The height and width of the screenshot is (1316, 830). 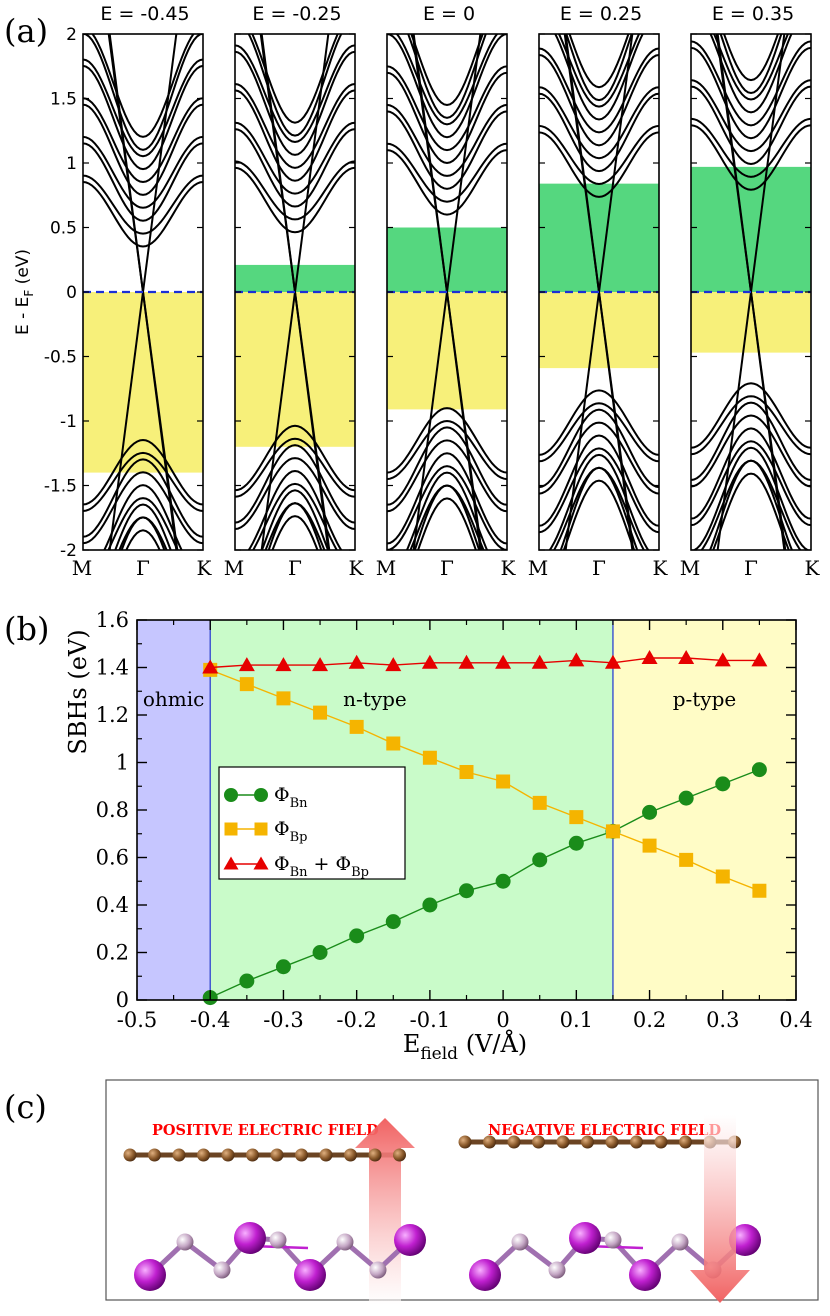 What do you see at coordinates (71, 164) in the screenshot?
I see `band-y-tick-label: 1` at bounding box center [71, 164].